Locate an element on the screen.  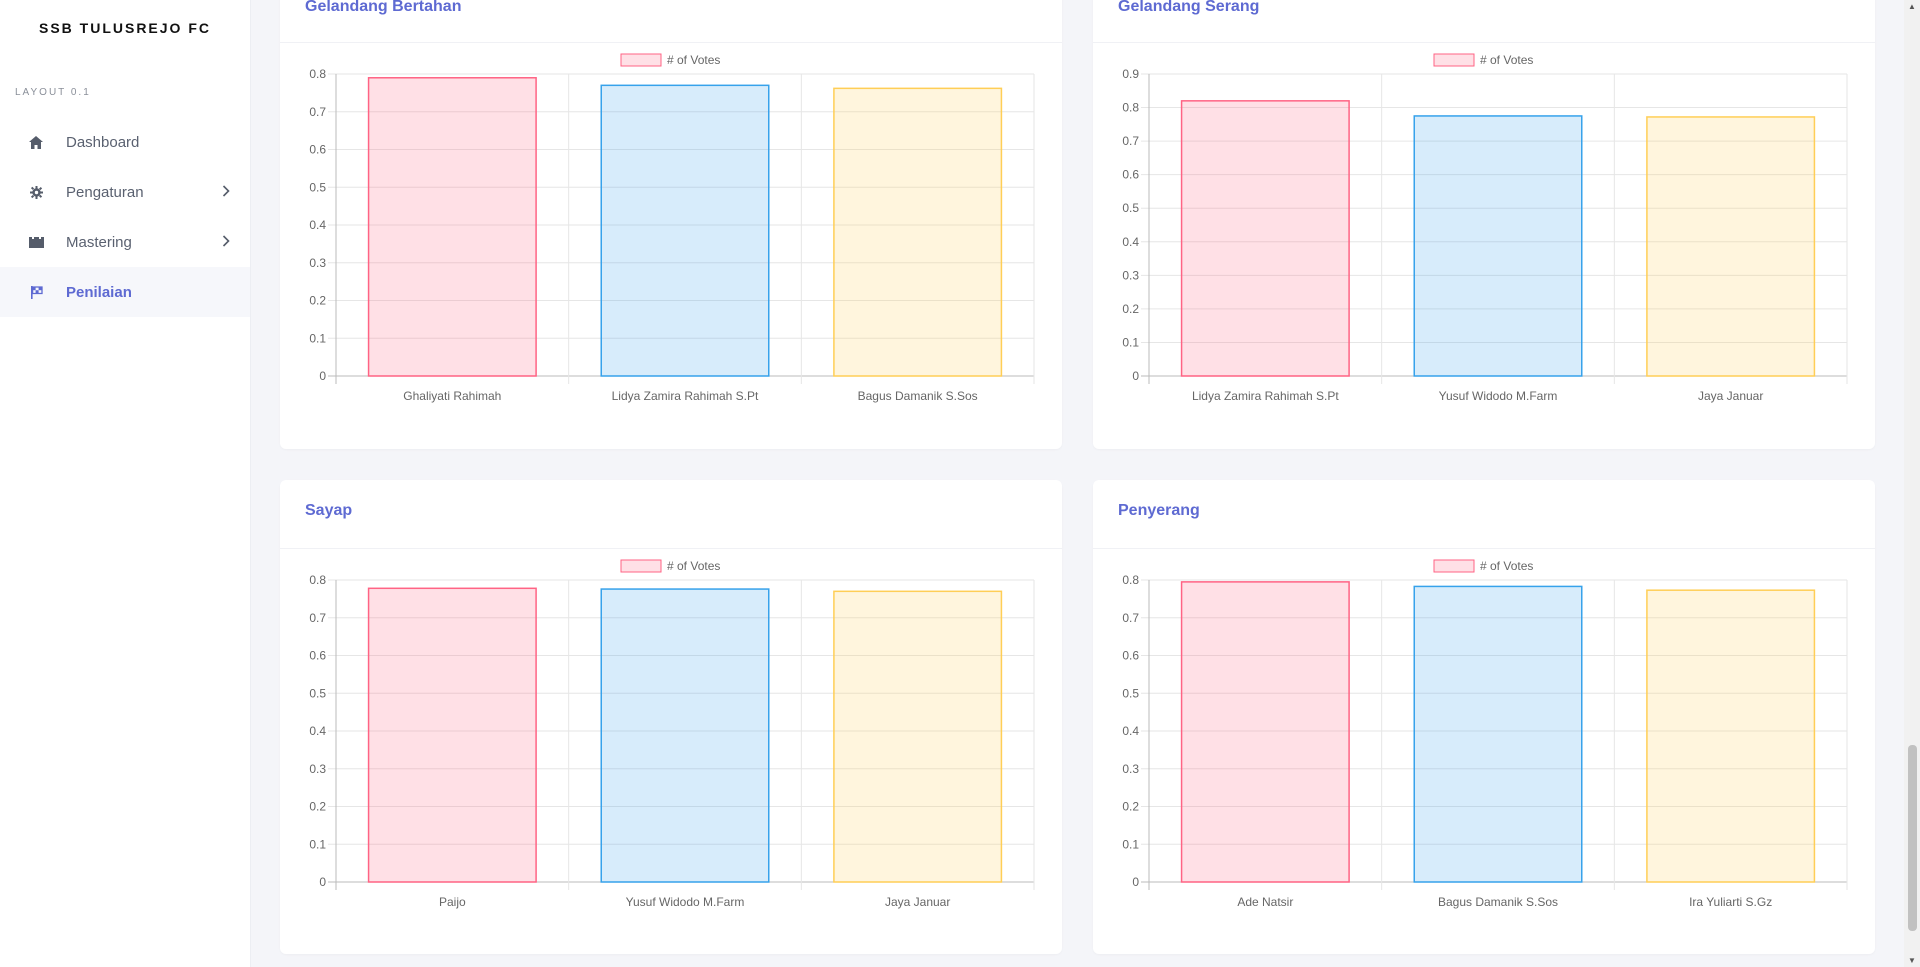
scroll-up-icon: ▲ is located at coordinates (1912, 6).